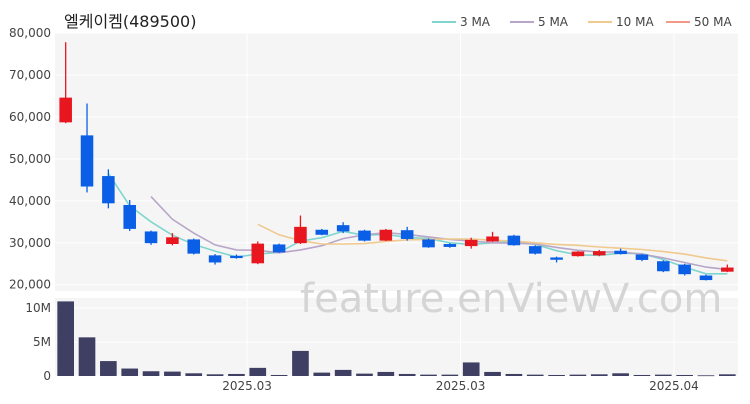  I want to click on price-tick-label: 70,000, so click(30, 75).